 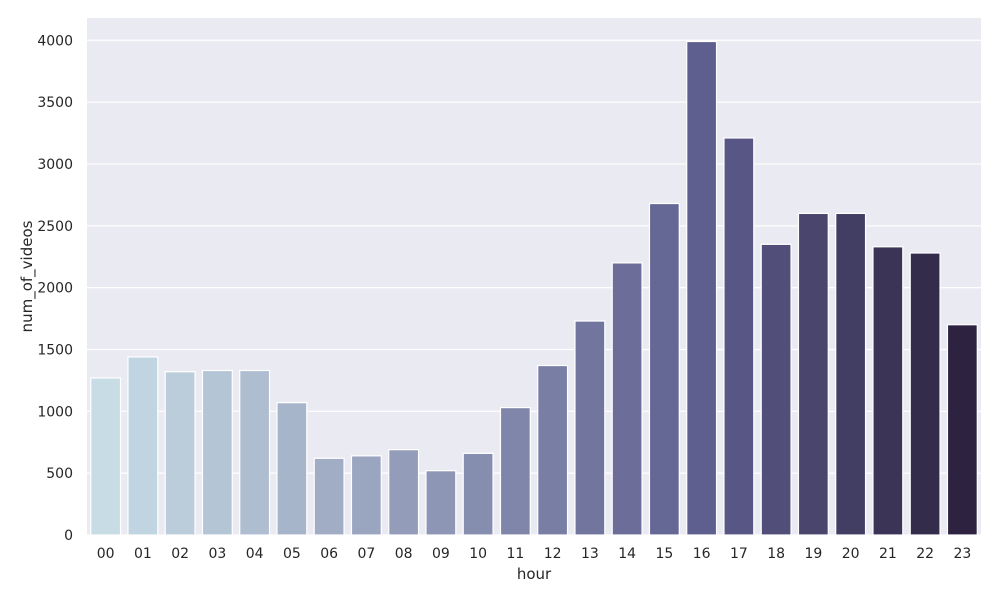 What do you see at coordinates (627, 554) in the screenshot?
I see `x-tick-label: 14` at bounding box center [627, 554].